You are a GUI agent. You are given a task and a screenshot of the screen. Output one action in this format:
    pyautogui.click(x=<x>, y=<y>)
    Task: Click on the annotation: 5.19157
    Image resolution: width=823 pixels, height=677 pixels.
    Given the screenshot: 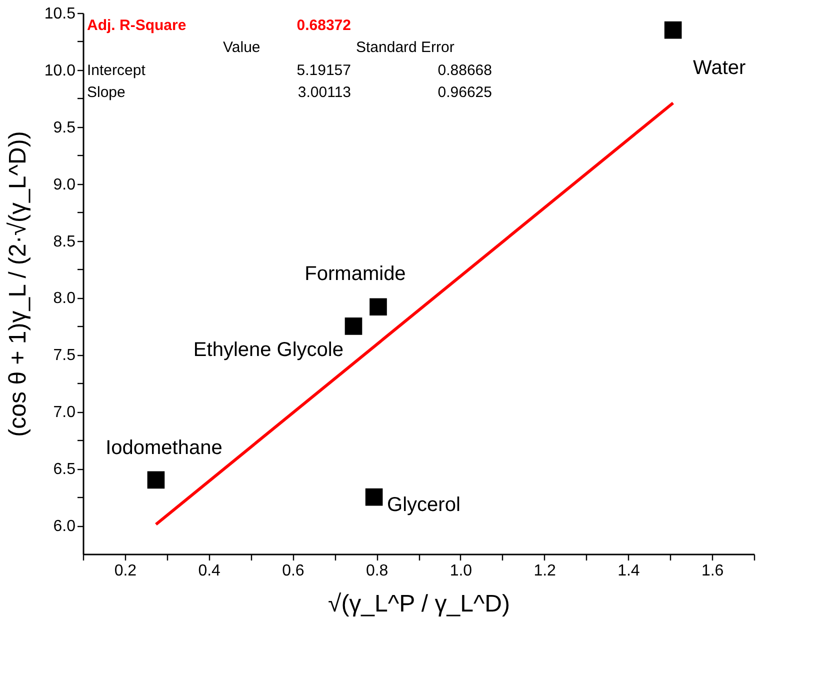 What is the action you would take?
    pyautogui.click(x=323, y=70)
    